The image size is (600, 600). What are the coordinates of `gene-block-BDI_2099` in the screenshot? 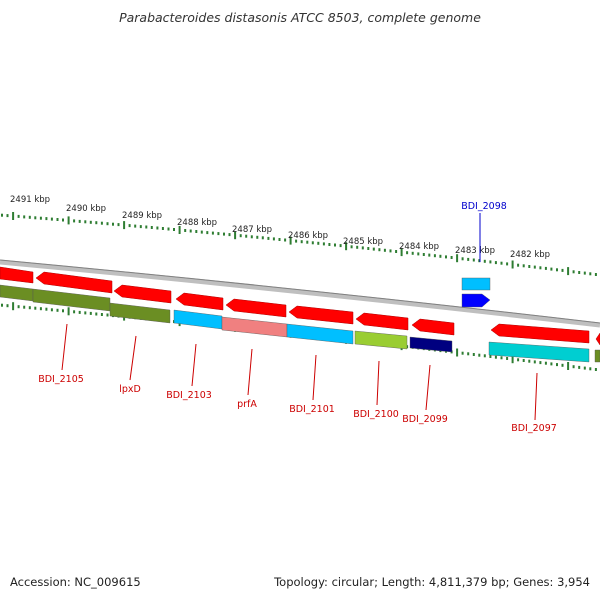 It's located at (431, 344).